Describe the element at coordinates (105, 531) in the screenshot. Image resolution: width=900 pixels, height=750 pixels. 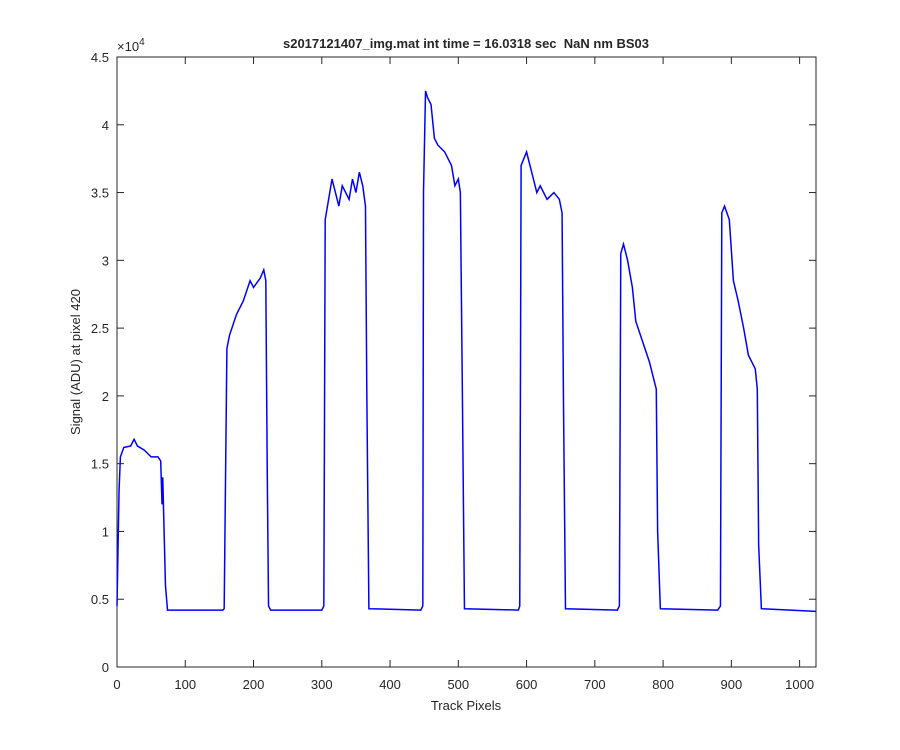
I see `y-tick-label: 1` at that location.